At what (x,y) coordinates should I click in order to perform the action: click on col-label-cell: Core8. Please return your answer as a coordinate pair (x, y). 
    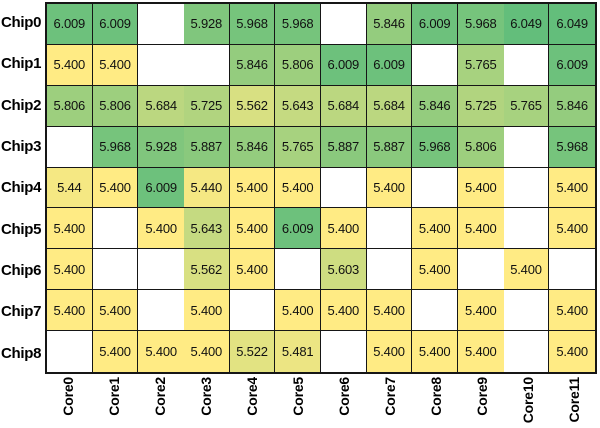
    Looking at the image, I should click on (436, 402).